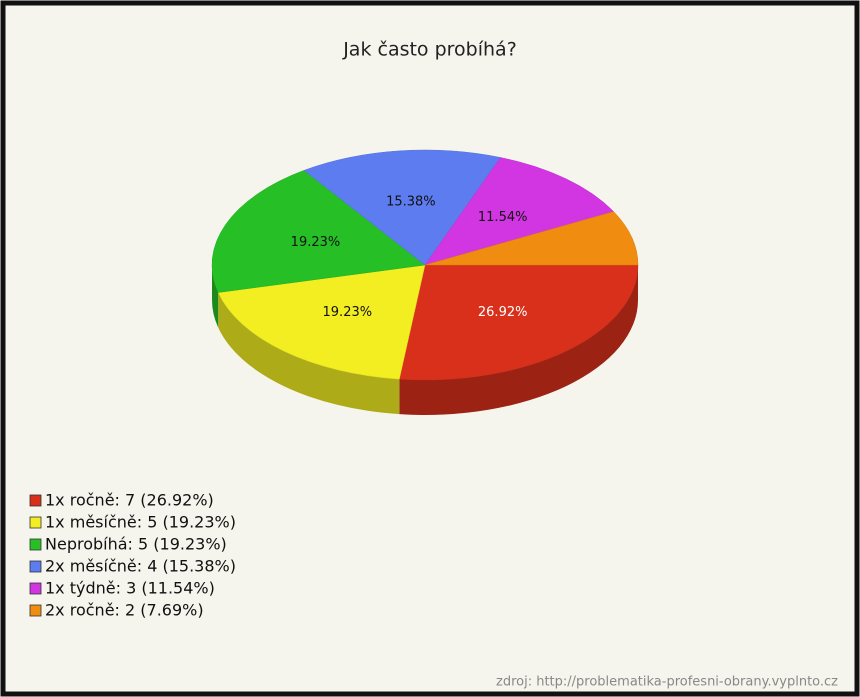  What do you see at coordinates (129, 500) in the screenshot?
I see `legend-label: 1x ročně: 7 (26.92%)` at bounding box center [129, 500].